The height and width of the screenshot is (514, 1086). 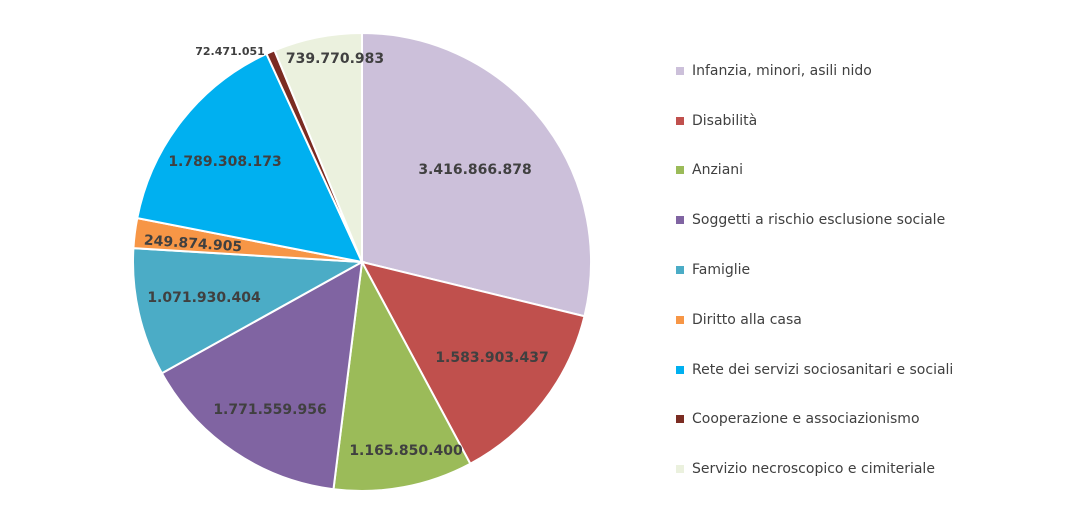 I want to click on legend-label: Disabilità, so click(x=725, y=120).